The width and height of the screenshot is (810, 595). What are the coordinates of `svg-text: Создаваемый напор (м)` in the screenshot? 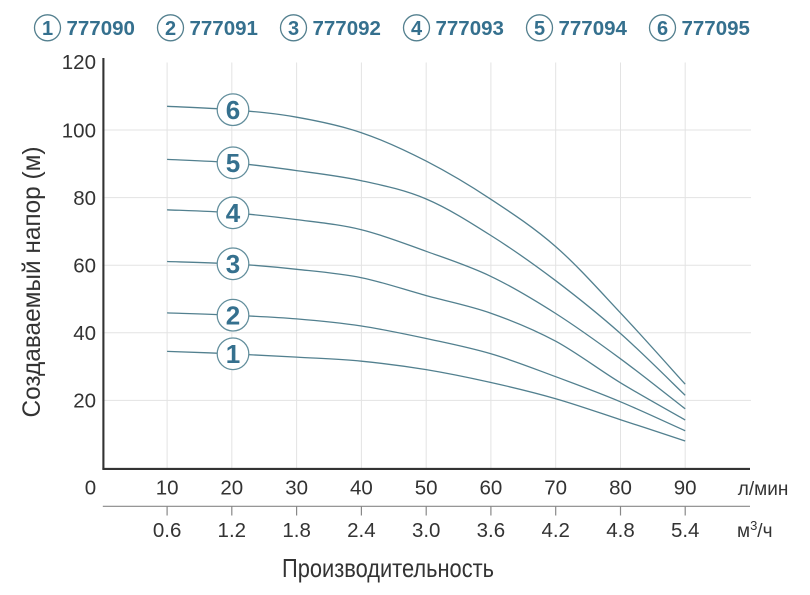 It's located at (32, 282).